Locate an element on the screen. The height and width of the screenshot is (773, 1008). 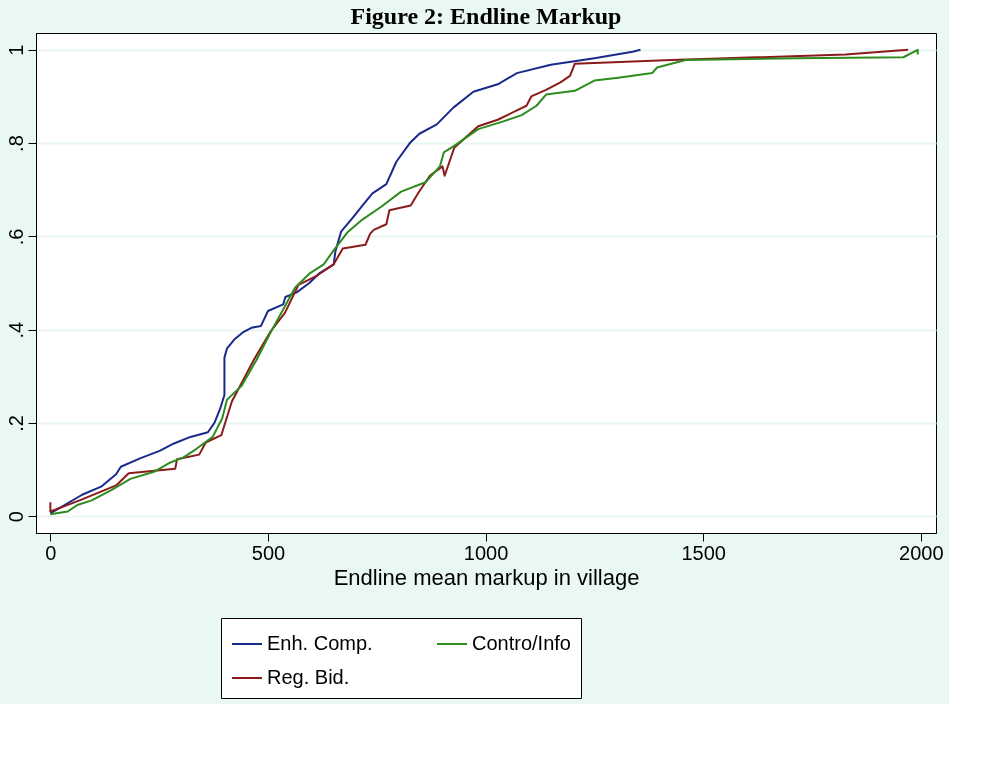
y-tick-label: .6 is located at coordinates (15, 237).